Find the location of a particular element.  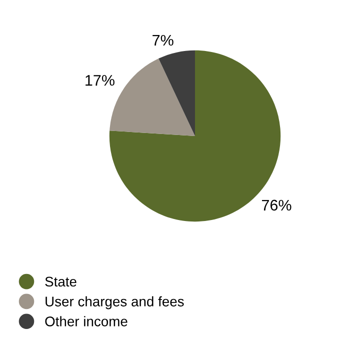

data-label: 76% is located at coordinates (277, 205).